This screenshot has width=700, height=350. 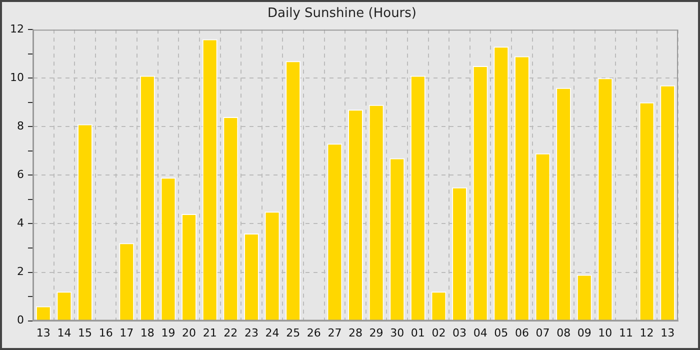 I want to click on x-tick-label: 28, so click(x=355, y=333).